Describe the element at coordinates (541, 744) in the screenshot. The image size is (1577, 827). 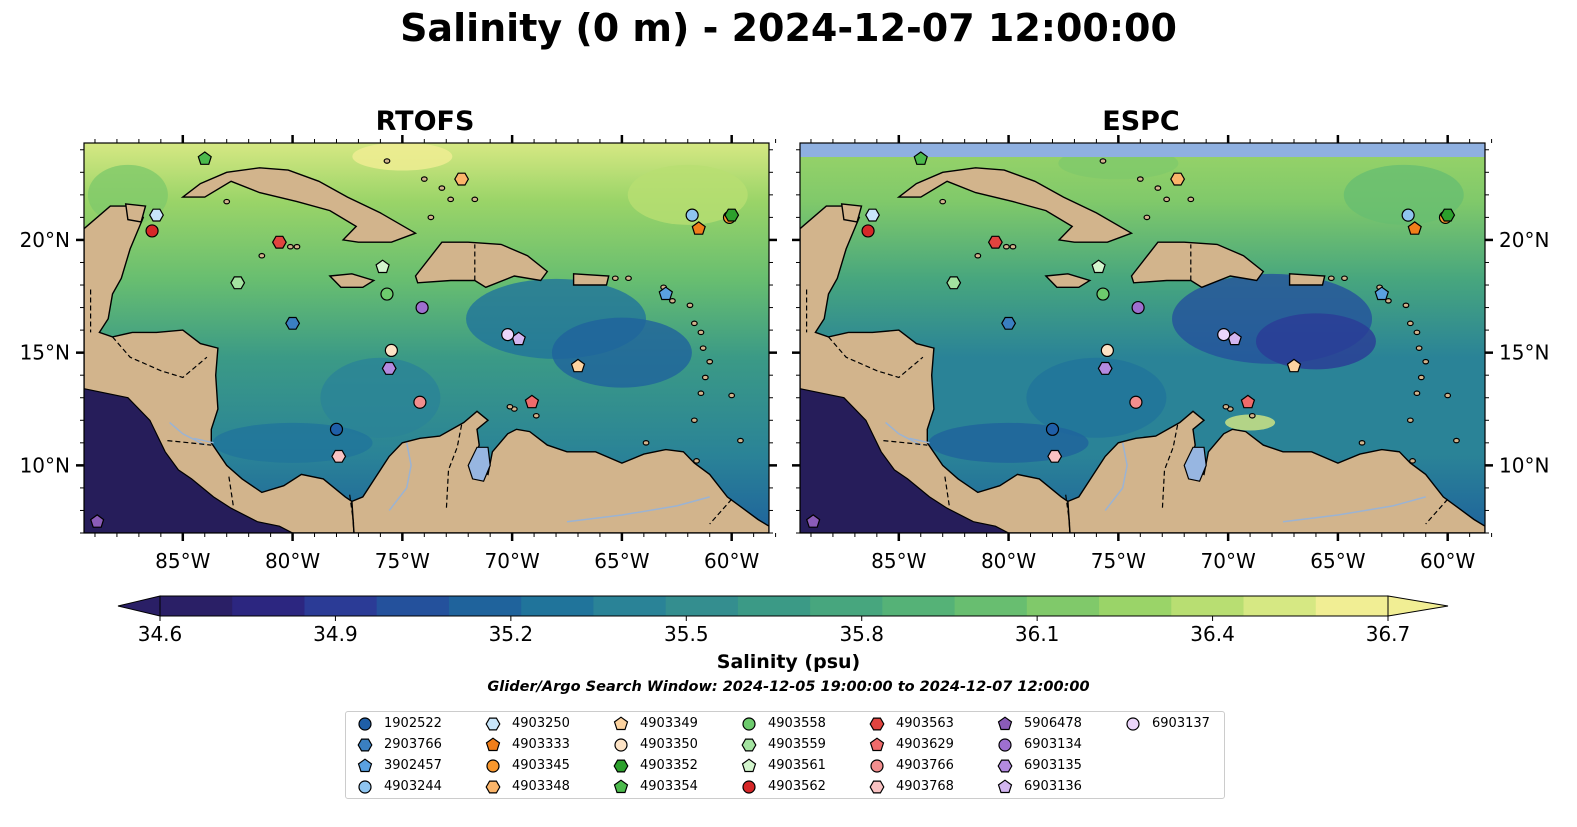
I see `legend-label: 4903333` at that location.